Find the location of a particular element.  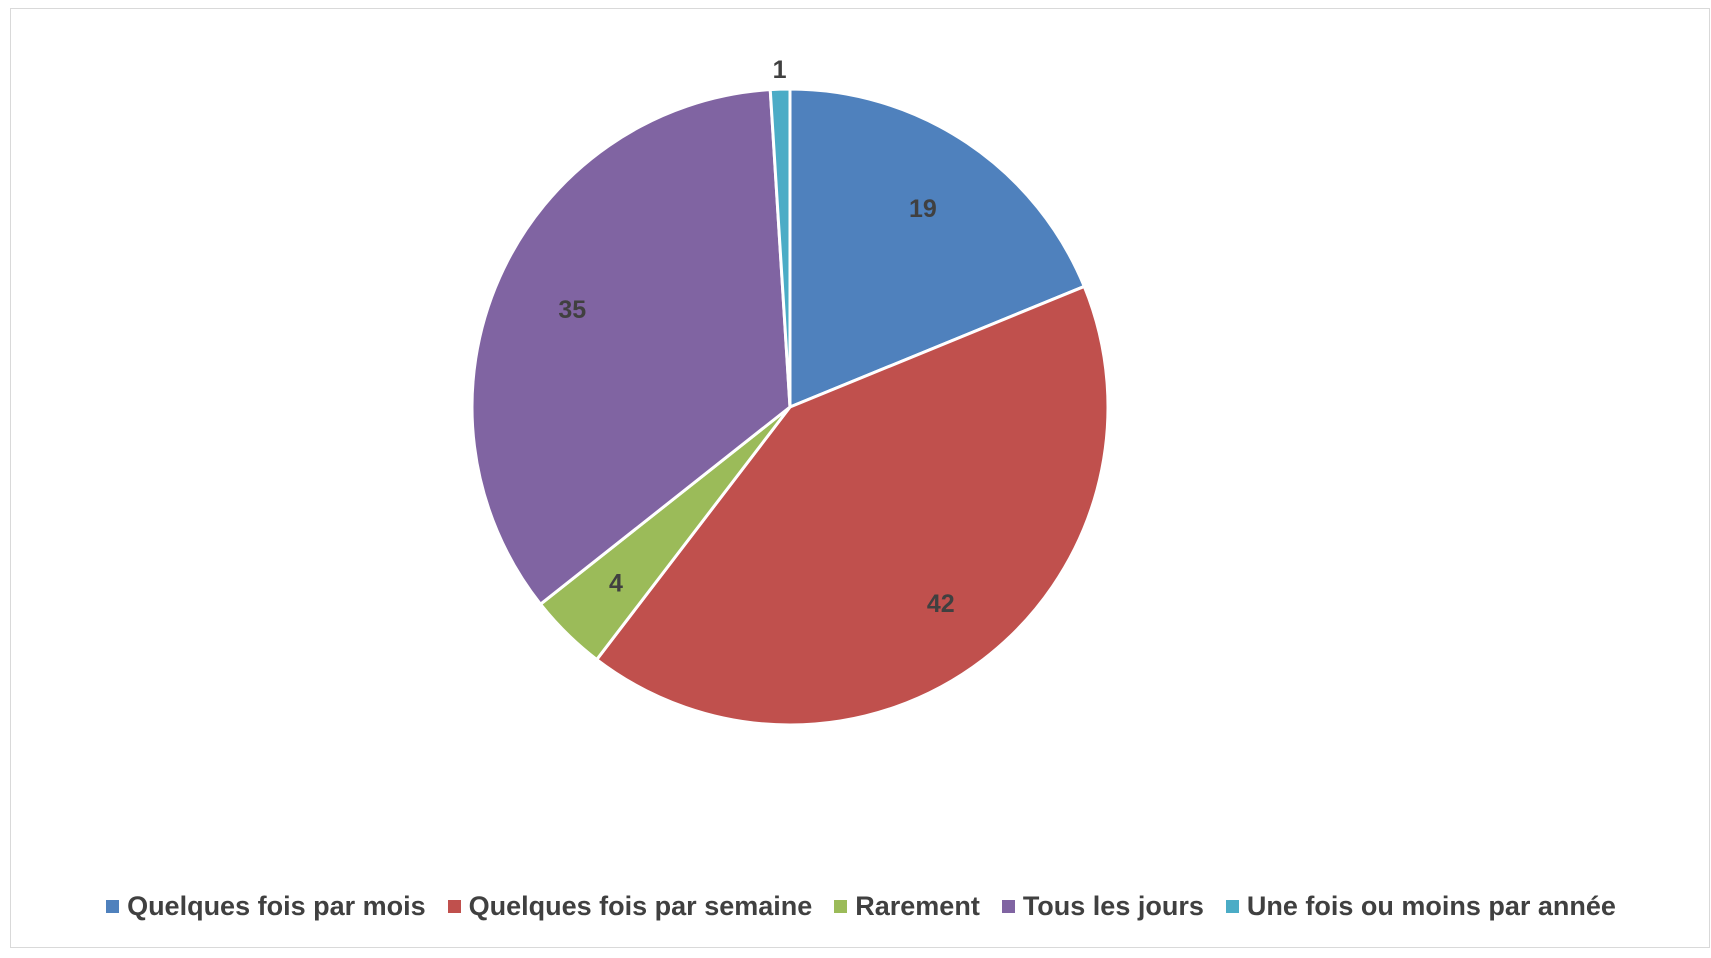

legend-item-rarement: Rarement is located at coordinates (907, 906).